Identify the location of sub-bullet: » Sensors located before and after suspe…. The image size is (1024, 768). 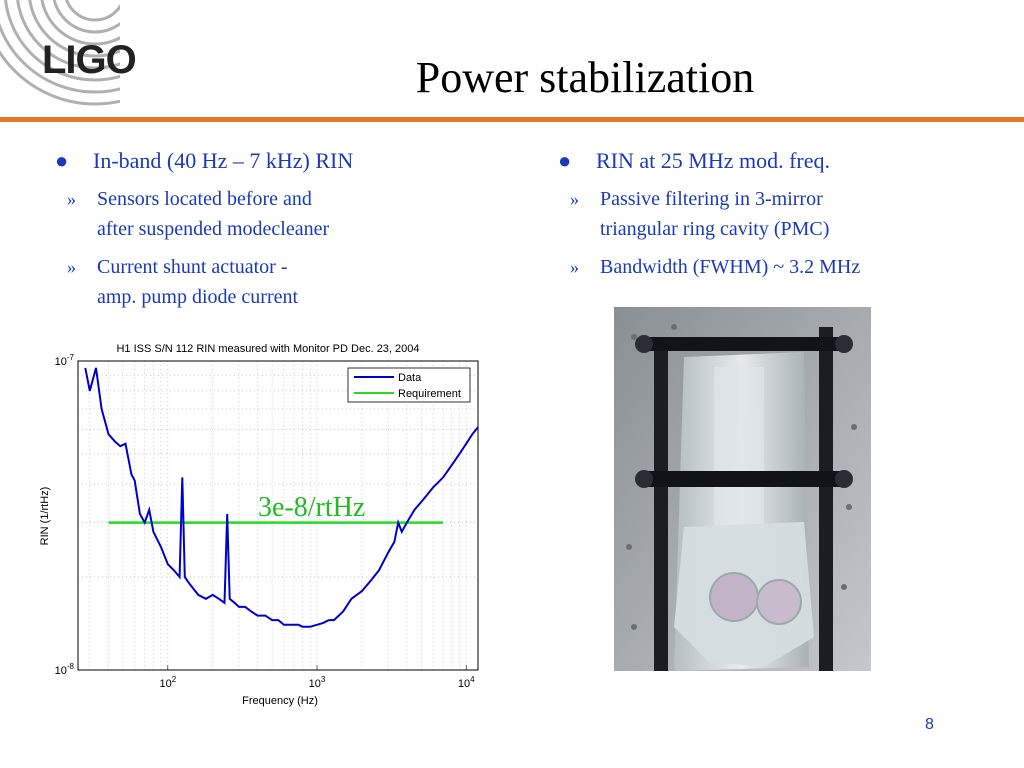
(285, 214).